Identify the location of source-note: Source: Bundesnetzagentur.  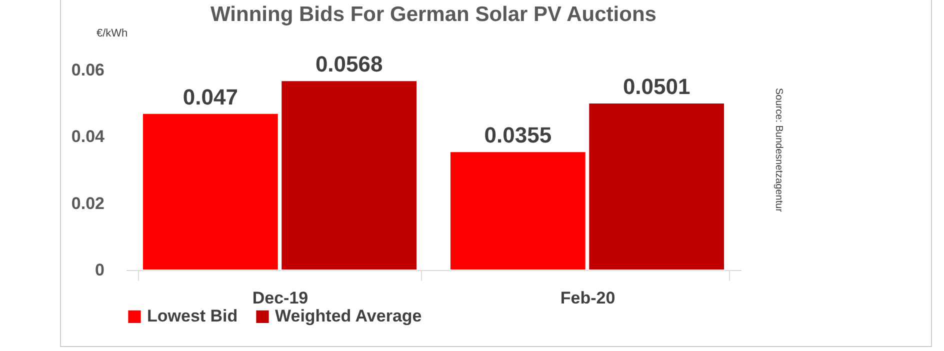
(778, 150).